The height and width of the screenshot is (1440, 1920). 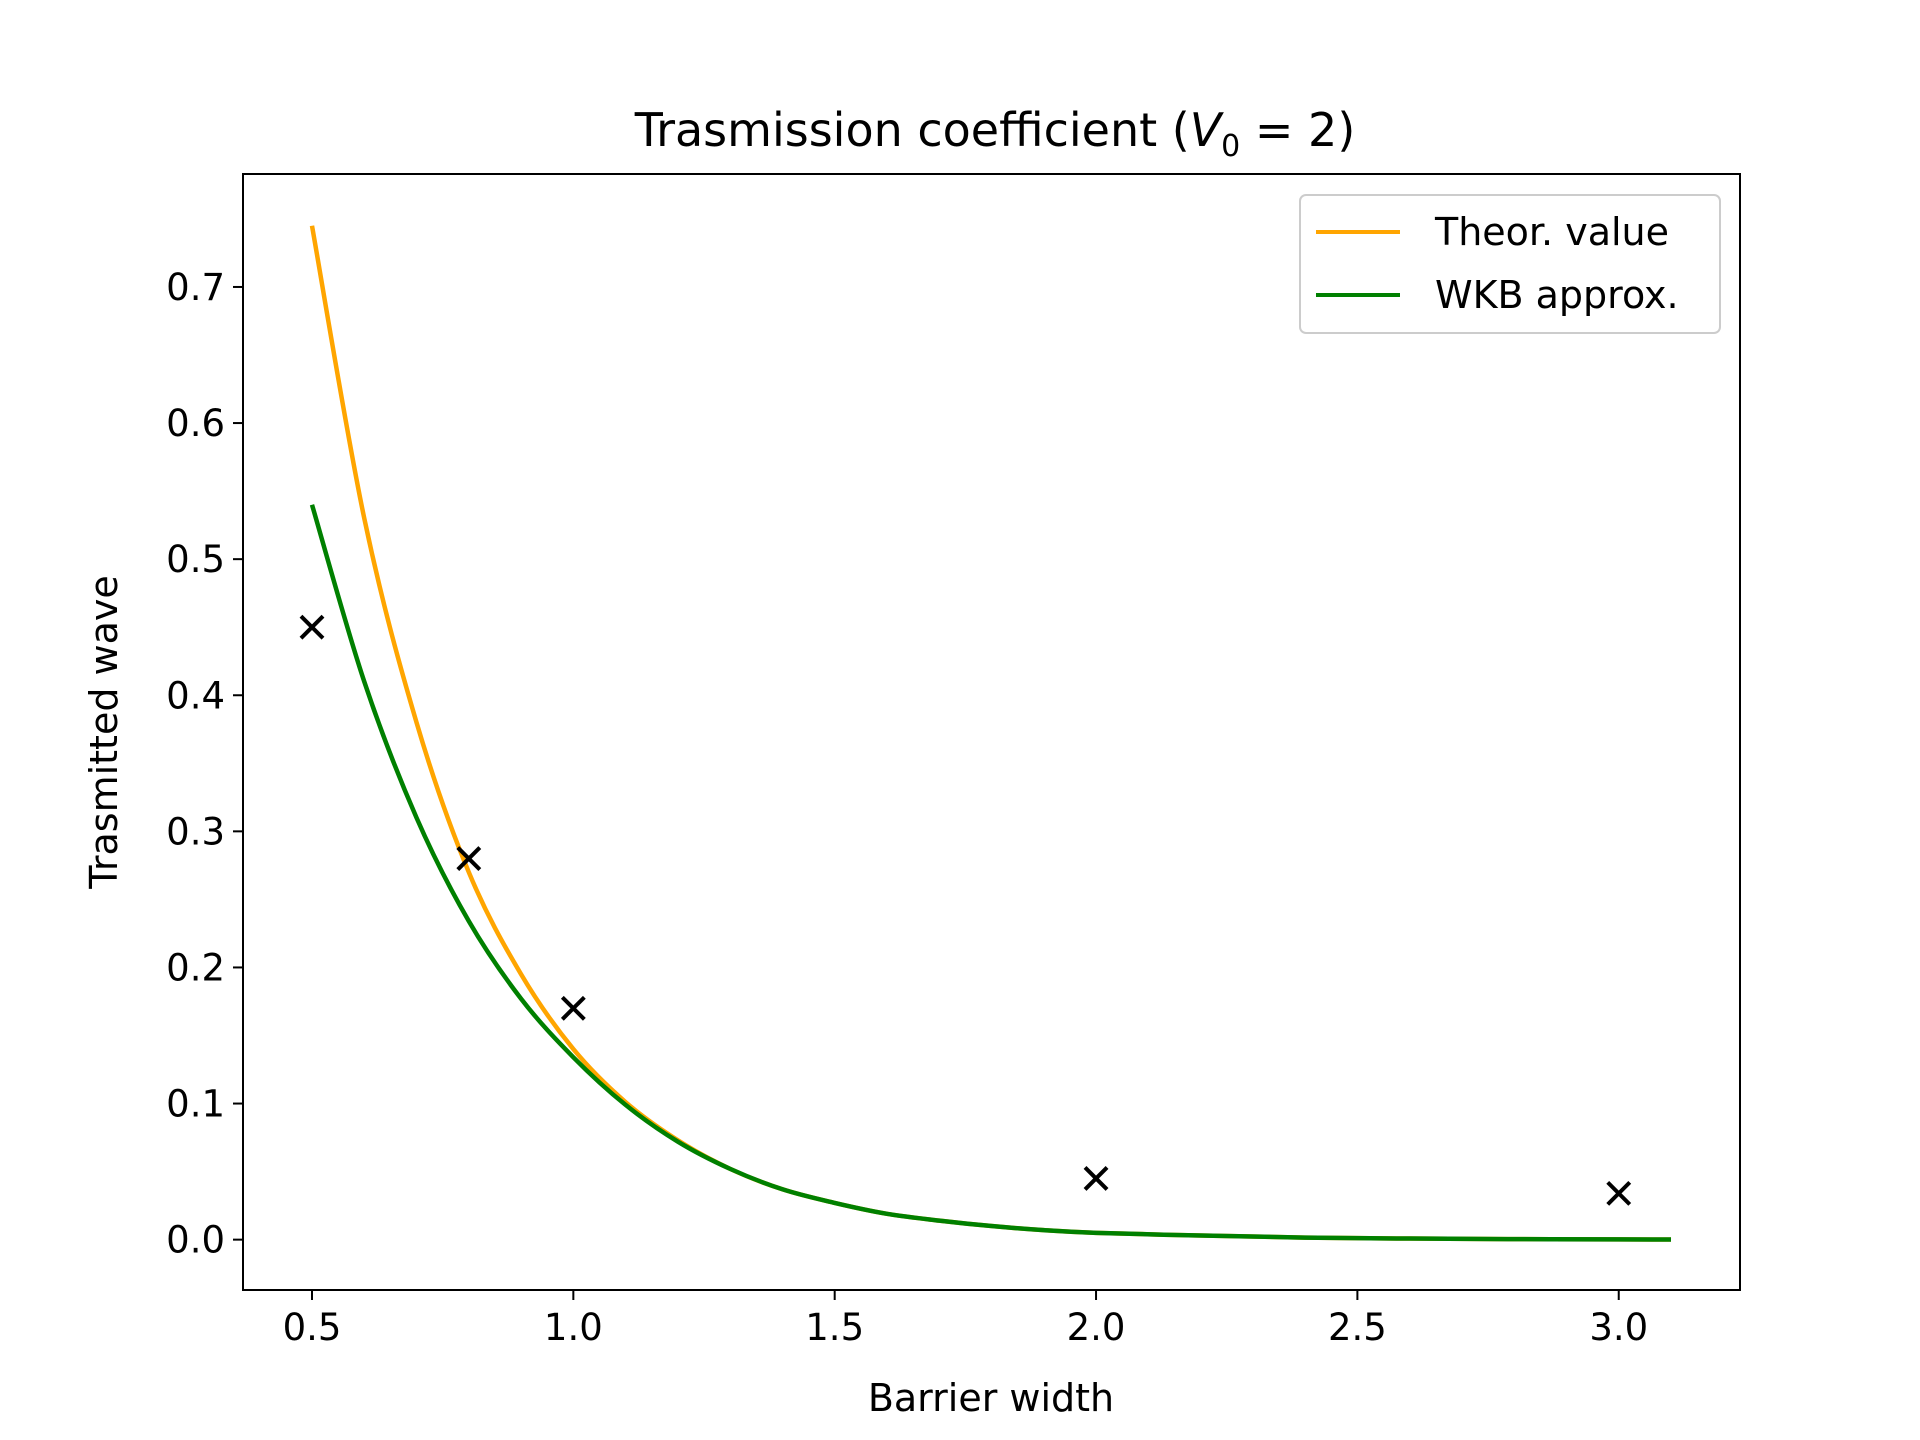 I want to click on legend: Theor. value WKB approx., so click(x=1510, y=264).